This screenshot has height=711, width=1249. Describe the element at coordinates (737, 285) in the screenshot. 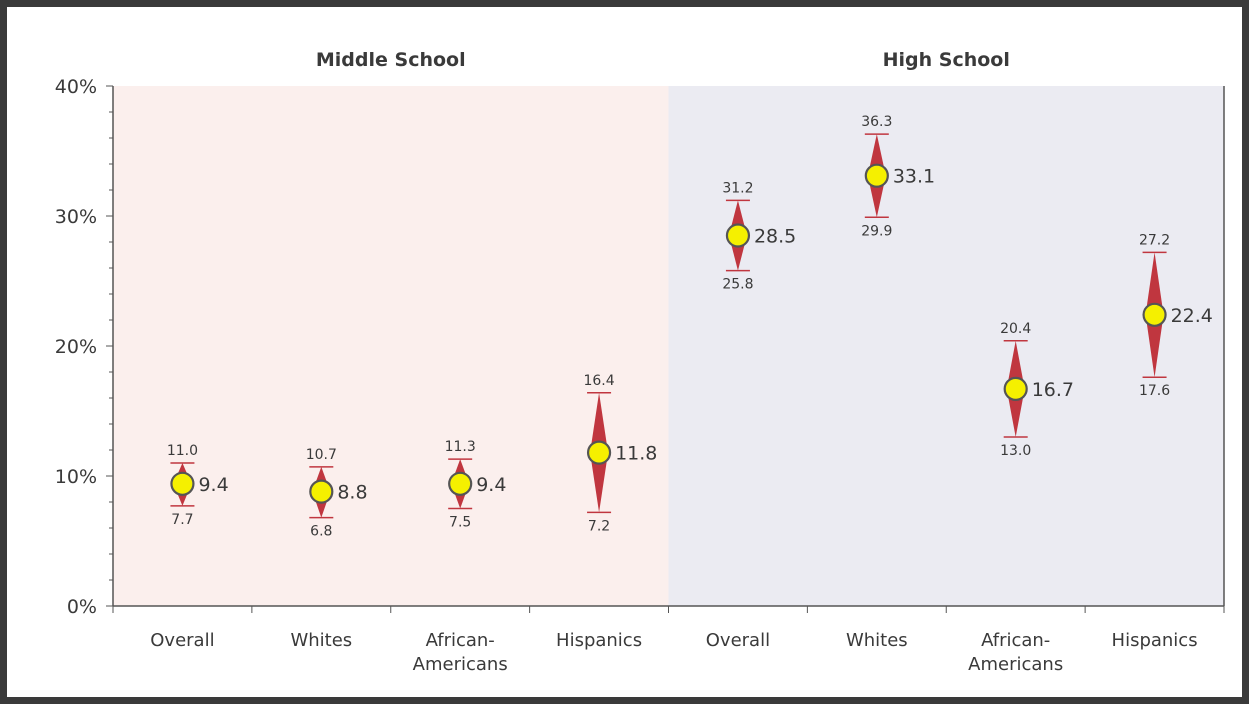

I see `lower-label: 25.8` at that location.